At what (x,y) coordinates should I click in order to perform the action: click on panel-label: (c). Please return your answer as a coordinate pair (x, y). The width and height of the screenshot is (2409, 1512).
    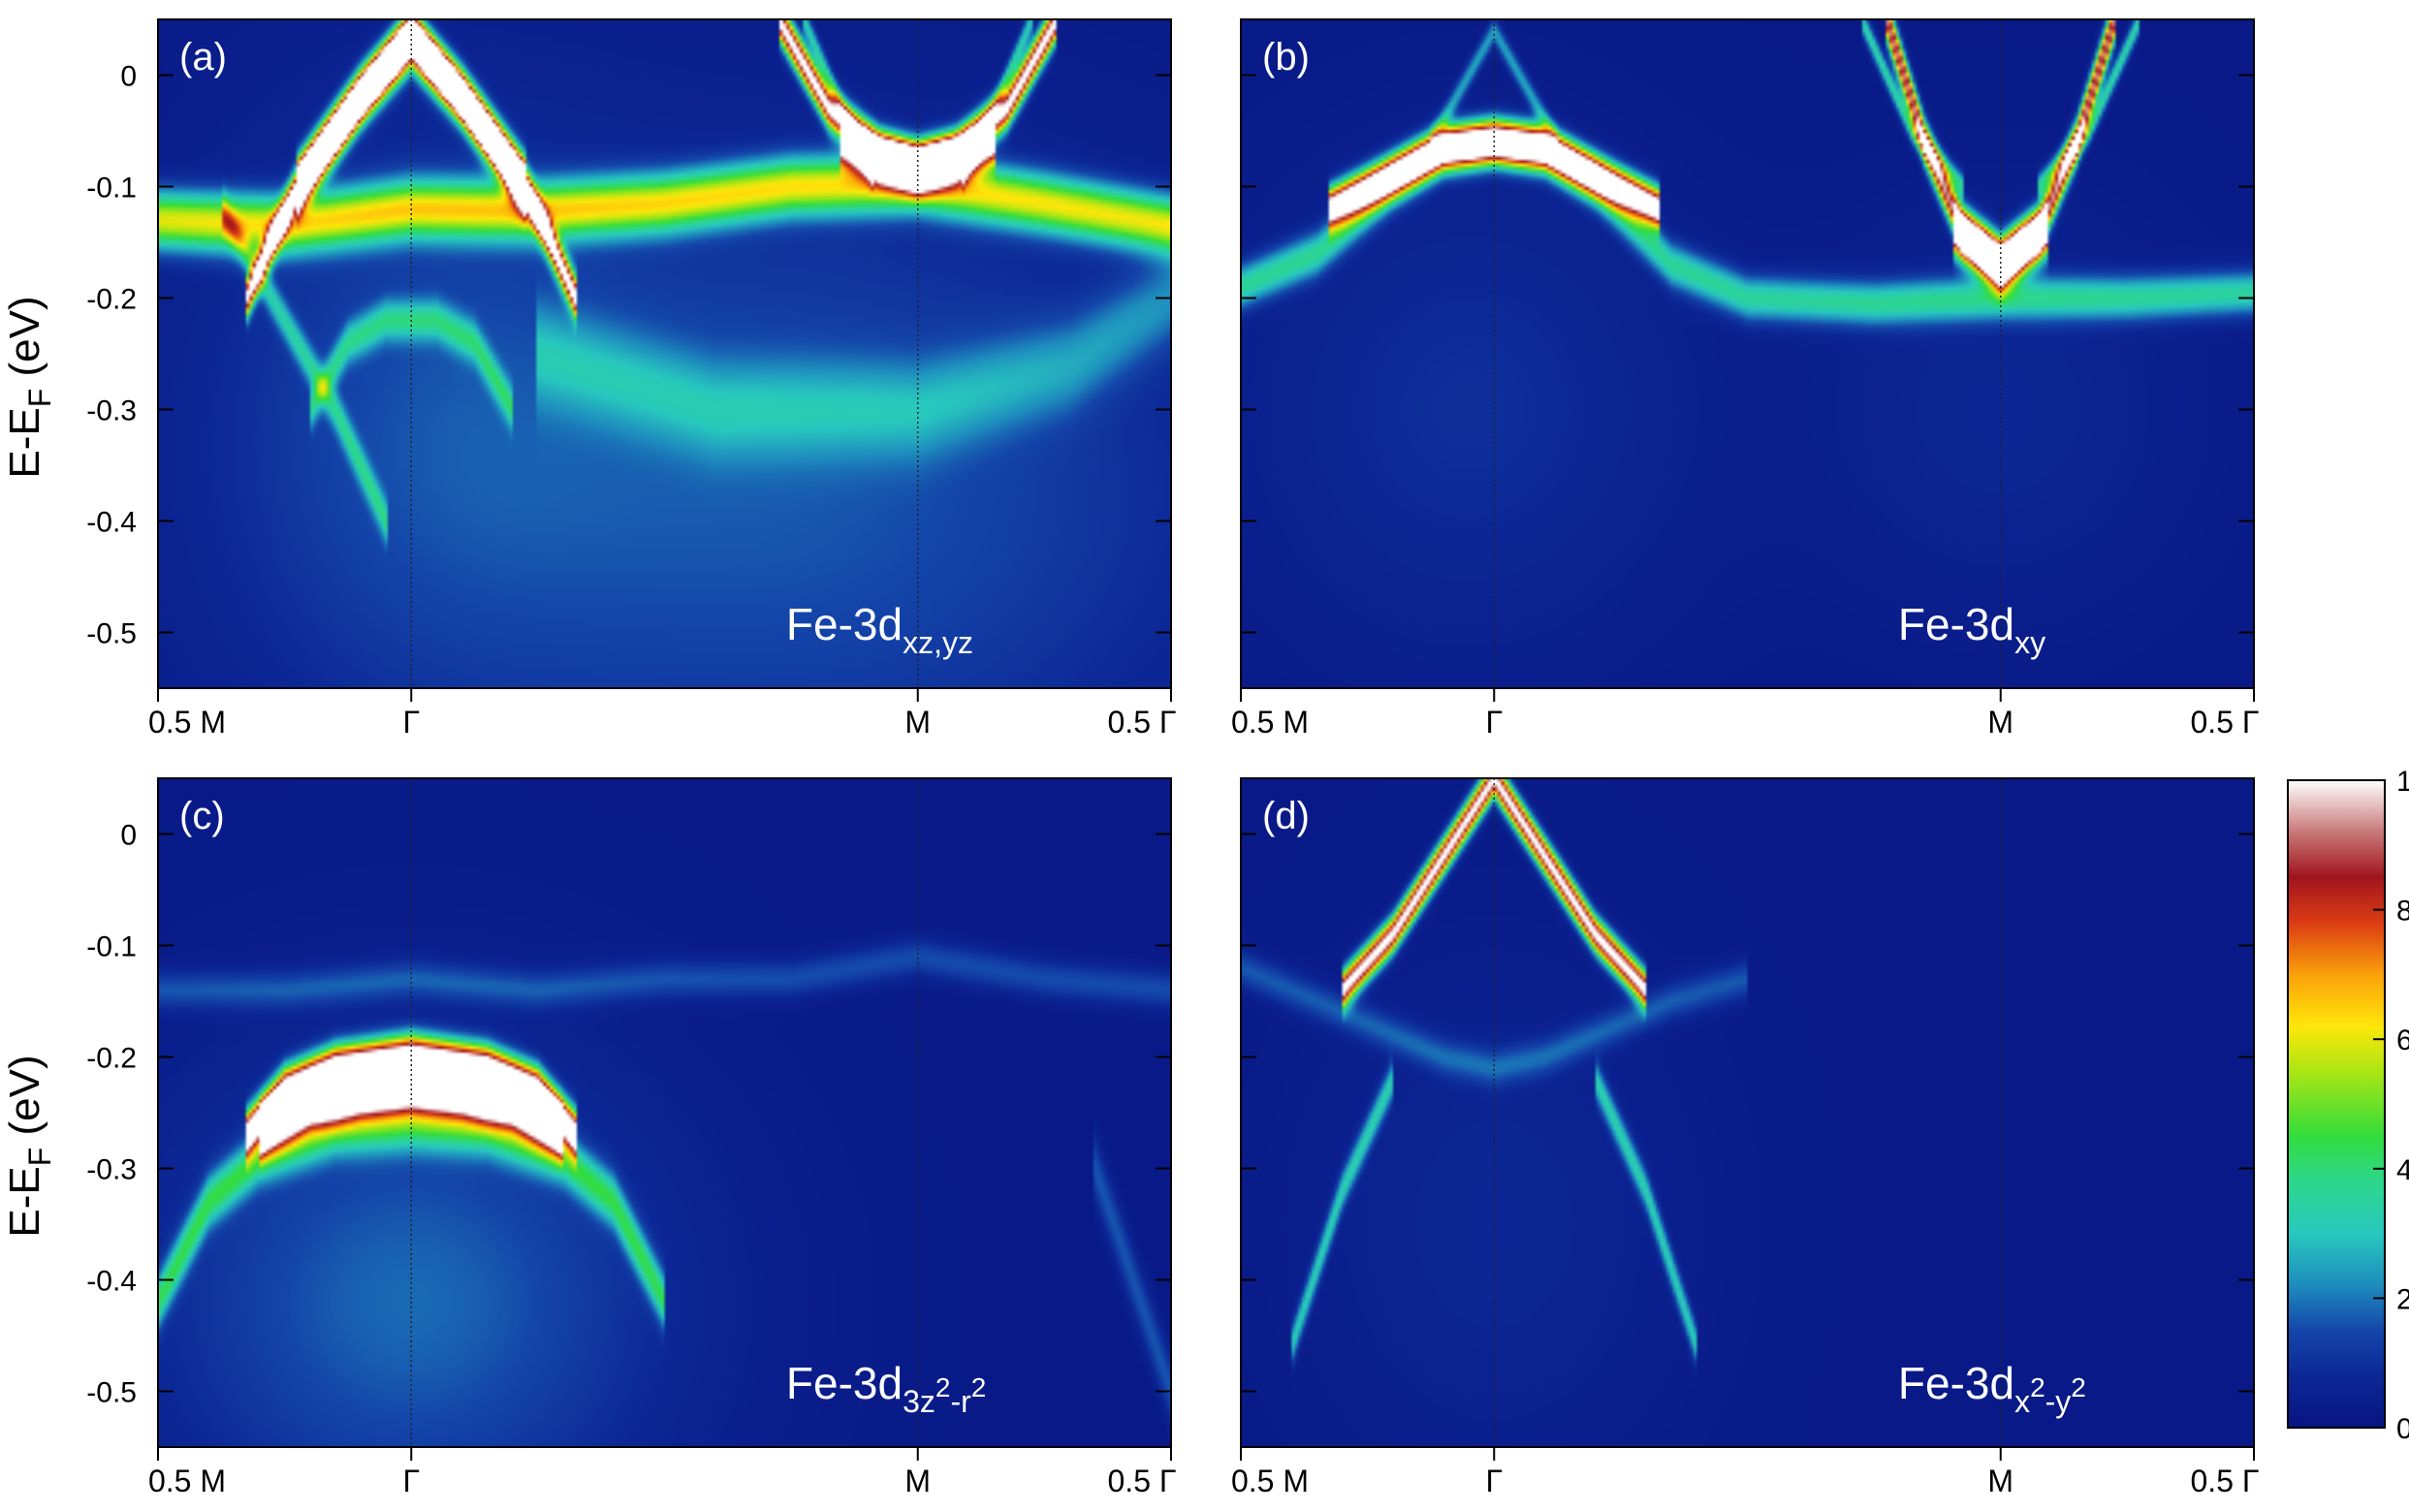
    Looking at the image, I should click on (202, 816).